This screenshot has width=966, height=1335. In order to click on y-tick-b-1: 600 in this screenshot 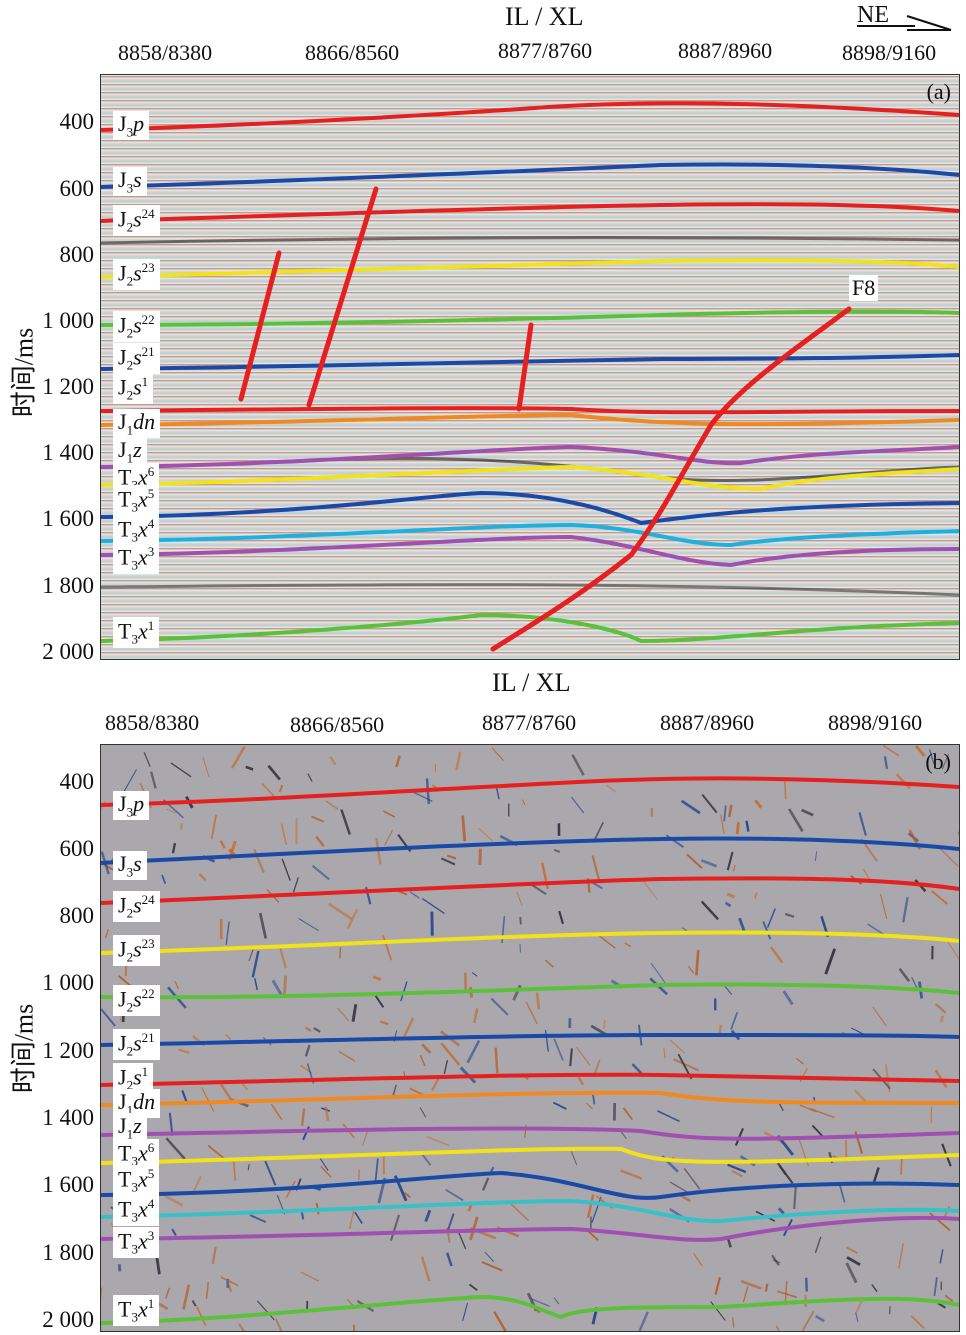, I will do `click(77, 848)`.